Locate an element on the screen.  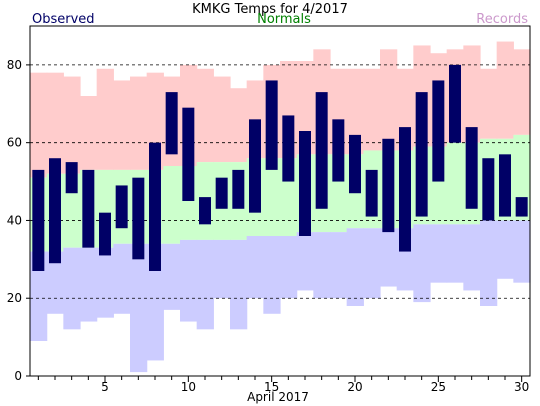
chart-title: KMKG Temps for 4/2017 is located at coordinates (270, 9).